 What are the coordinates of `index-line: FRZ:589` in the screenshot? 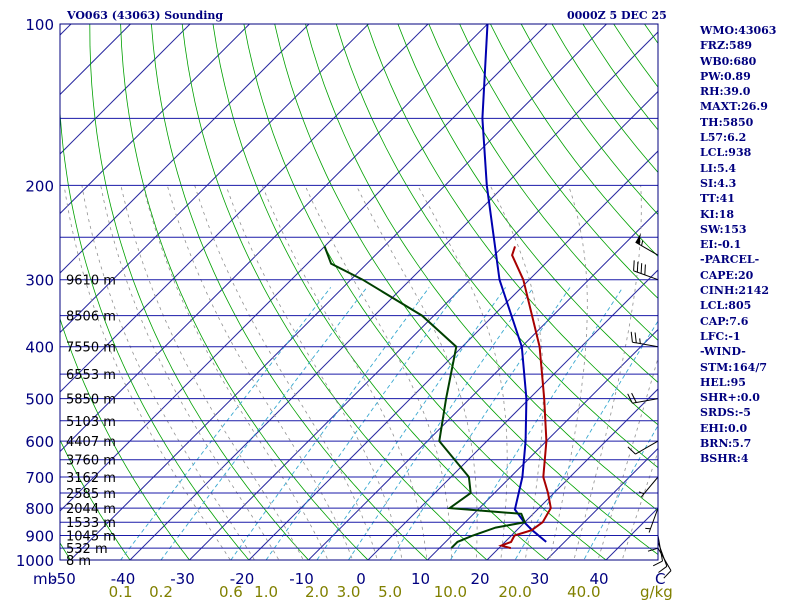 It's located at (726, 46).